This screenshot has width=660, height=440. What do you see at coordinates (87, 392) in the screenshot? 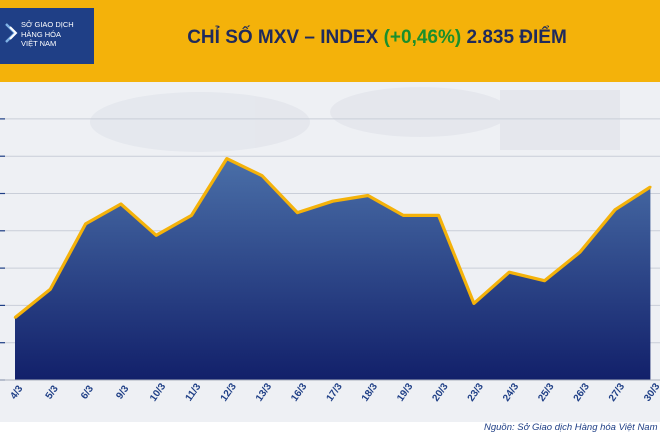
I see `x-tick-label: 6/3` at bounding box center [87, 392].